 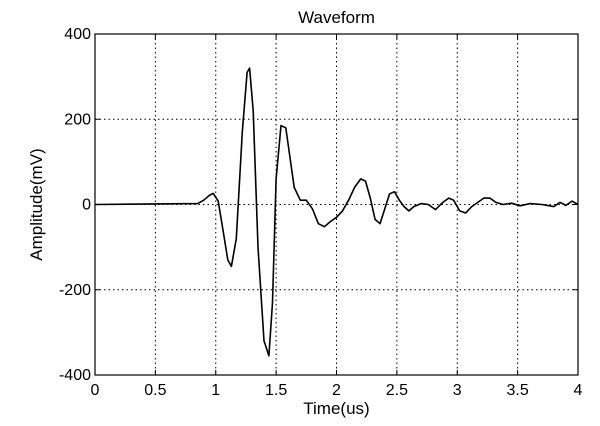 I want to click on x-tick-label: 3, so click(x=457, y=390).